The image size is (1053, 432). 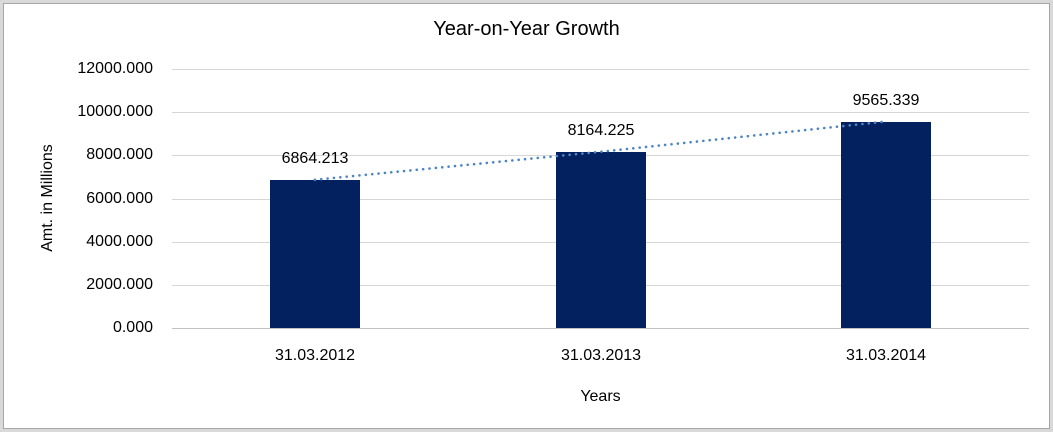 What do you see at coordinates (601, 355) in the screenshot?
I see `x-tick-label: 31.03.2013` at bounding box center [601, 355].